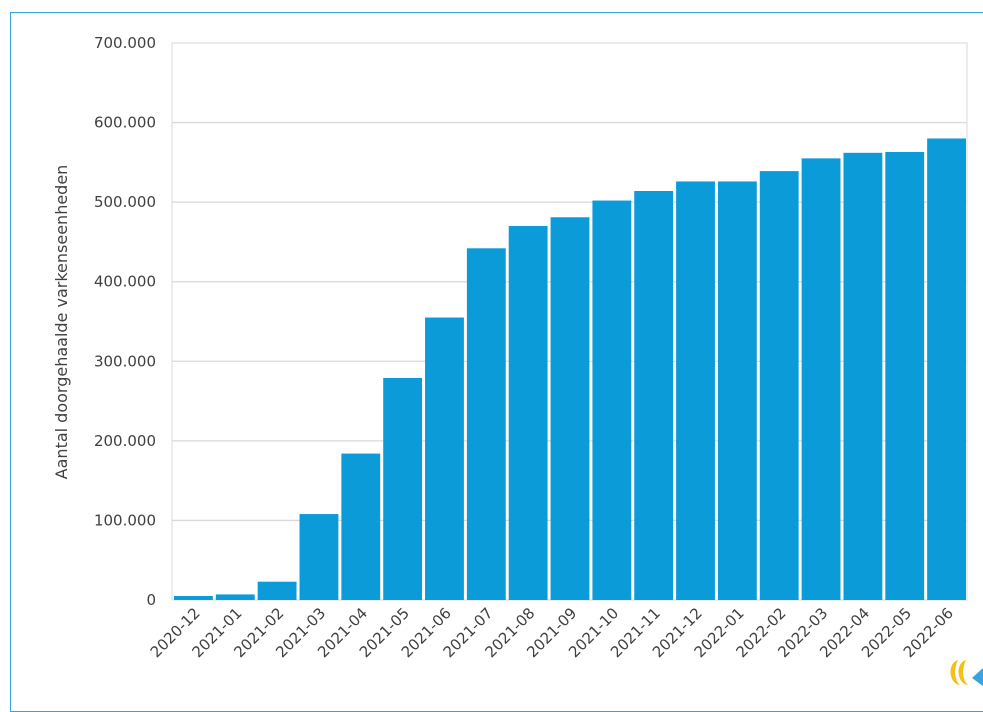 This screenshot has height=712, width=983. What do you see at coordinates (125, 43) in the screenshot?
I see `y-tick-label: 700.000` at bounding box center [125, 43].